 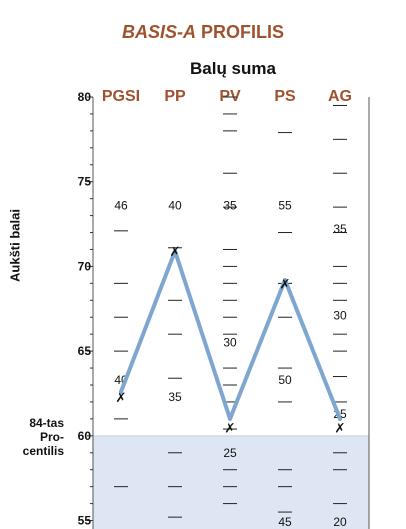 I want to click on y-tick-label: 80, so click(x=85, y=97).